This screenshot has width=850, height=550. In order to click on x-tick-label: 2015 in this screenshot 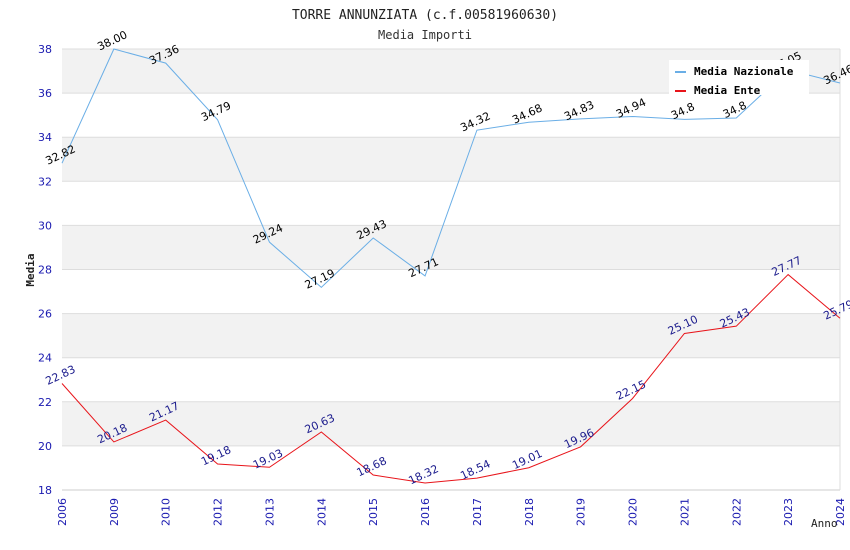, I will do `click(373, 512)`.